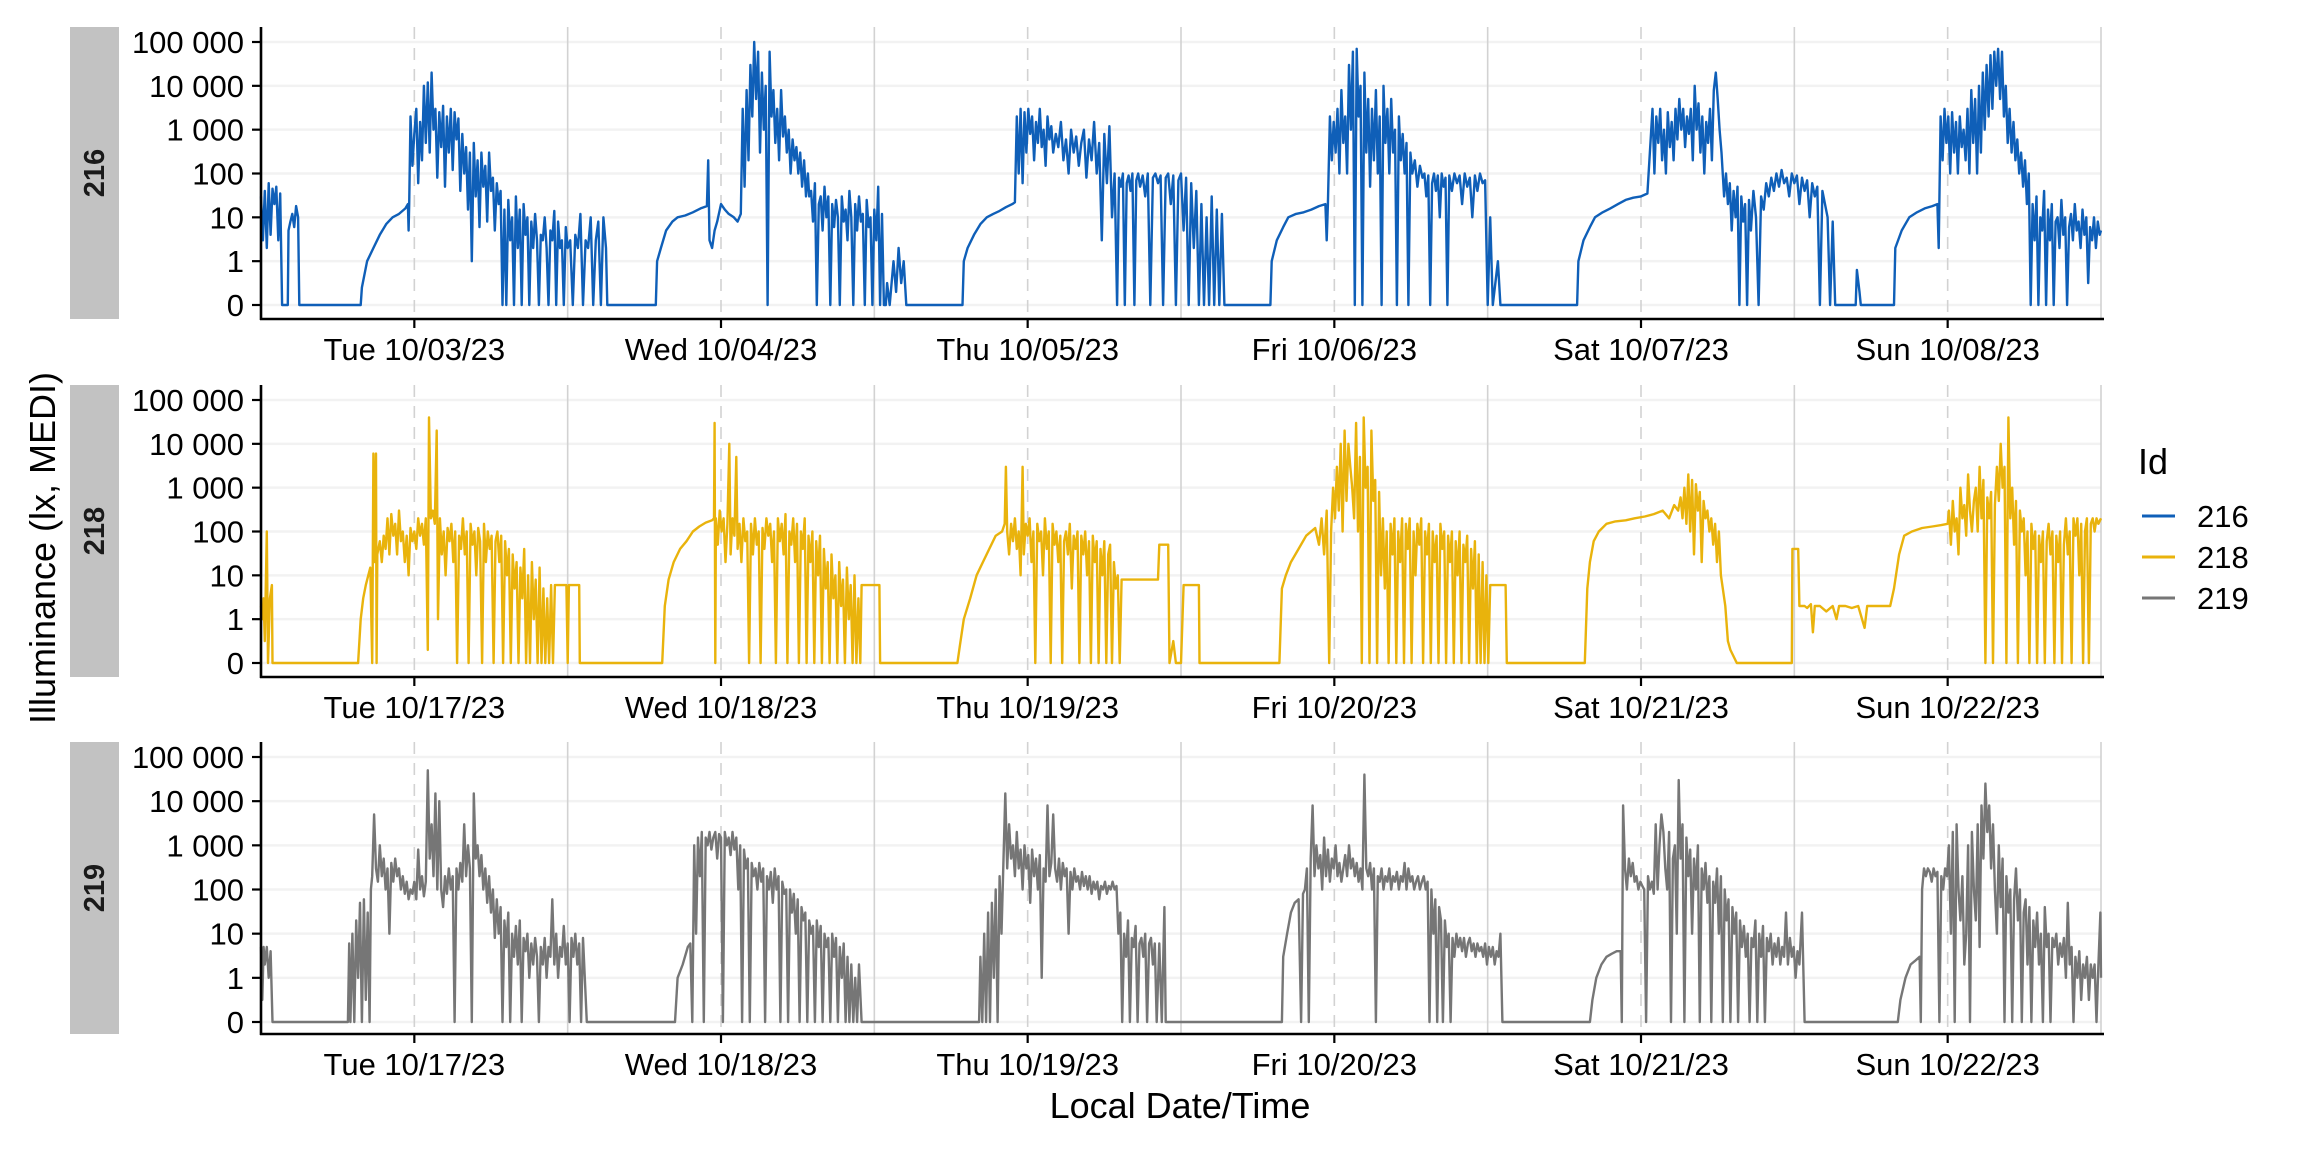  Describe the element at coordinates (2195, 516) in the screenshot. I see `legend-item-216: 216` at that location.